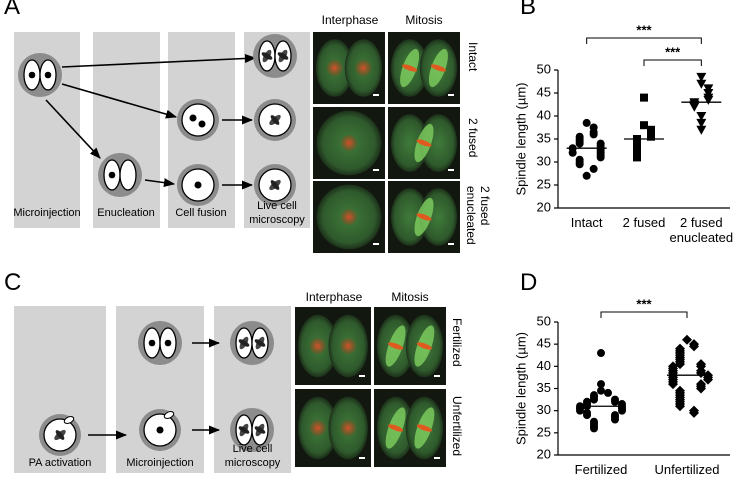  I want to click on x-tick-label: Unfertilized, so click(687, 469).